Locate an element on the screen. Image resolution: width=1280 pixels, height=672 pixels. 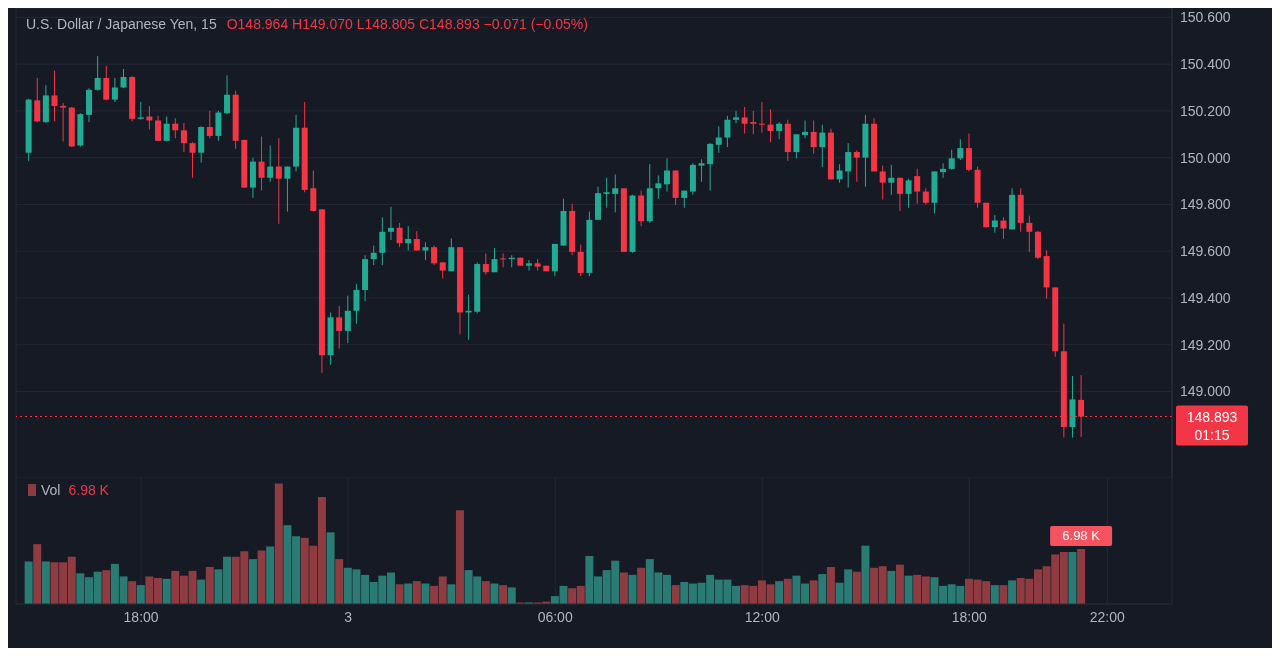
x-tick-label: 22:00 is located at coordinates (1107, 616).